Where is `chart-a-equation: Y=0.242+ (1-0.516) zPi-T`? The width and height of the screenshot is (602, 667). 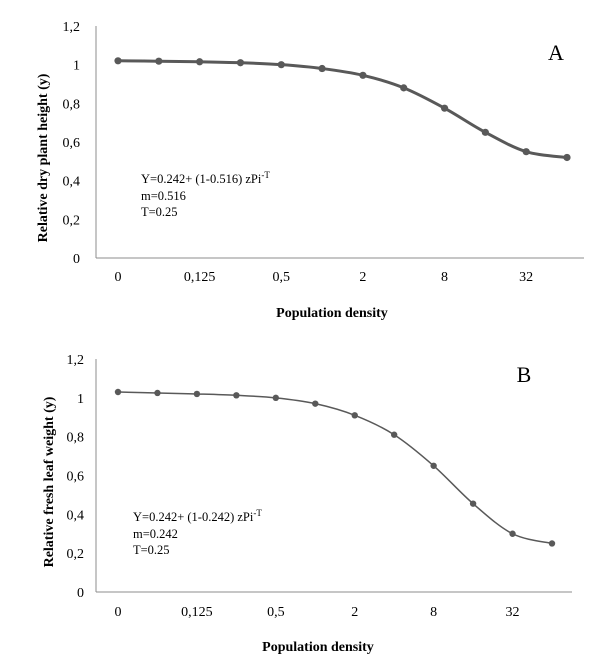
chart-a-equation: Y=0.242+ (1-0.516) zPi-T is located at coordinates (205, 178).